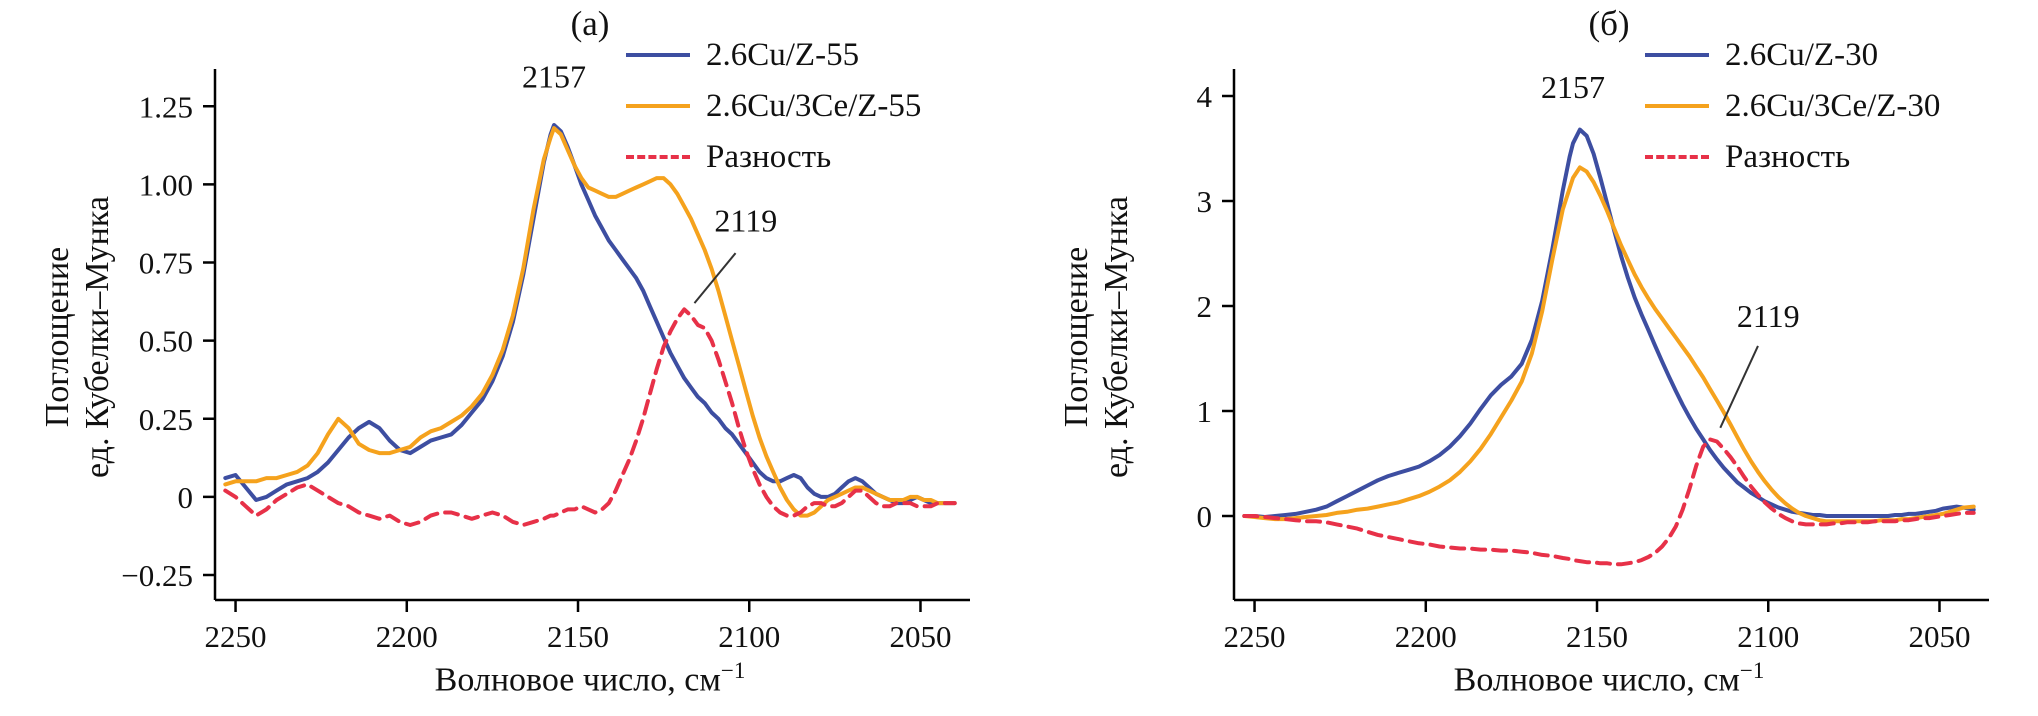 The width and height of the screenshot is (2038, 716). Describe the element at coordinates (590, 23) in the screenshot. I see `panel-a-title: (а)` at that location.